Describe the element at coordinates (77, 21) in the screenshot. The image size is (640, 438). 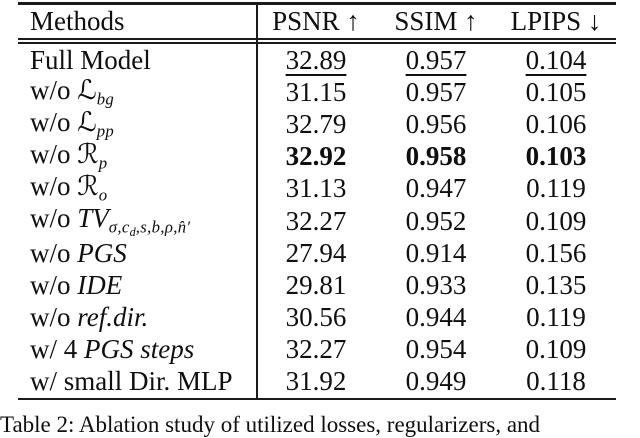
I see `header-methods: Methods` at that location.